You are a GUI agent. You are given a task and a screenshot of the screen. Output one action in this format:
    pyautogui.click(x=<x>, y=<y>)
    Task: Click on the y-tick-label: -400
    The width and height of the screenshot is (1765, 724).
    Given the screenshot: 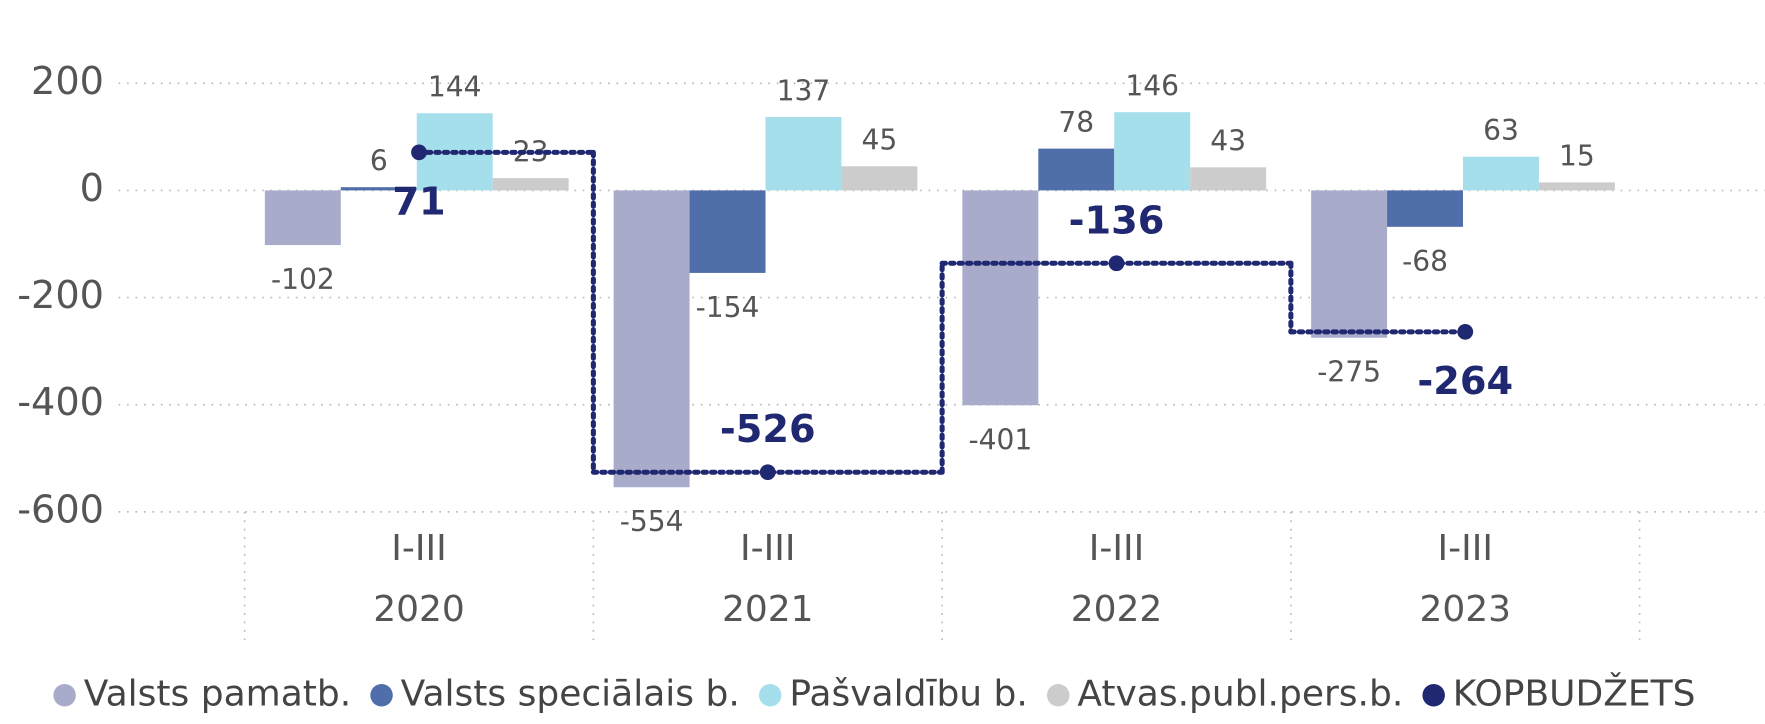 What is the action you would take?
    pyautogui.click(x=60, y=402)
    